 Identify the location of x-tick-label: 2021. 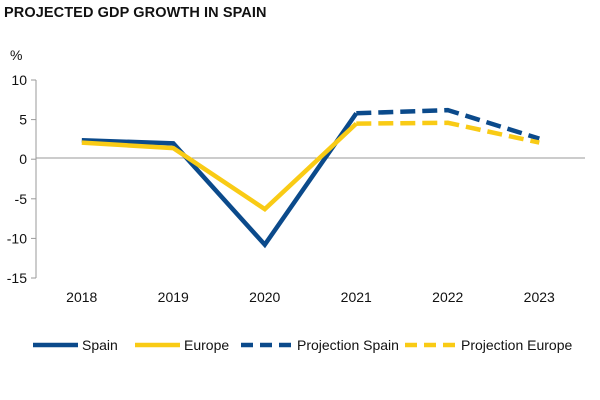
(356, 297).